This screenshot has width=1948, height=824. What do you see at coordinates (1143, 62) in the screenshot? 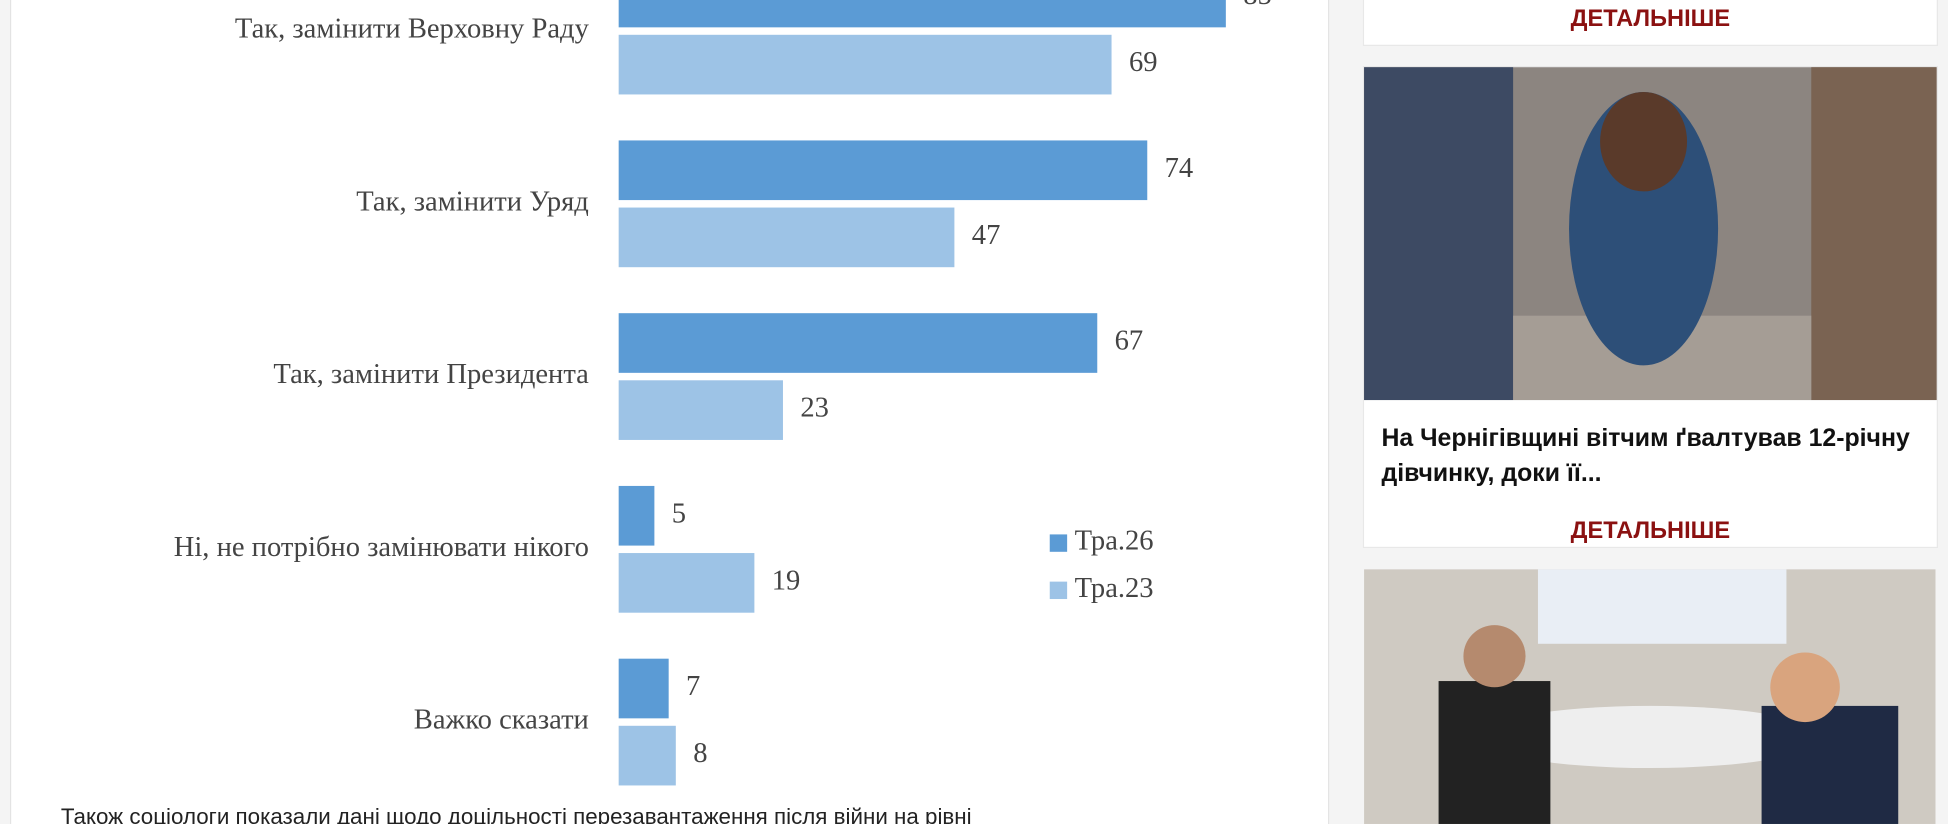
I see `value-label: 69` at bounding box center [1143, 62].